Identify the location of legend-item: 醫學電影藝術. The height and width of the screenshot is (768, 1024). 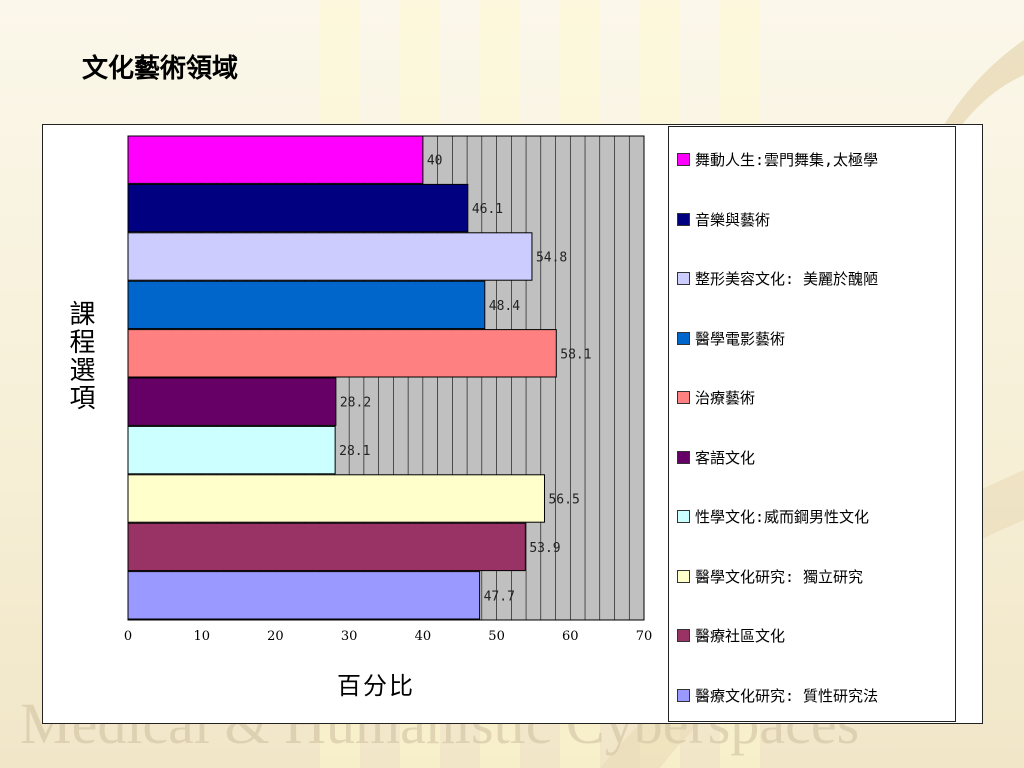
(731, 338).